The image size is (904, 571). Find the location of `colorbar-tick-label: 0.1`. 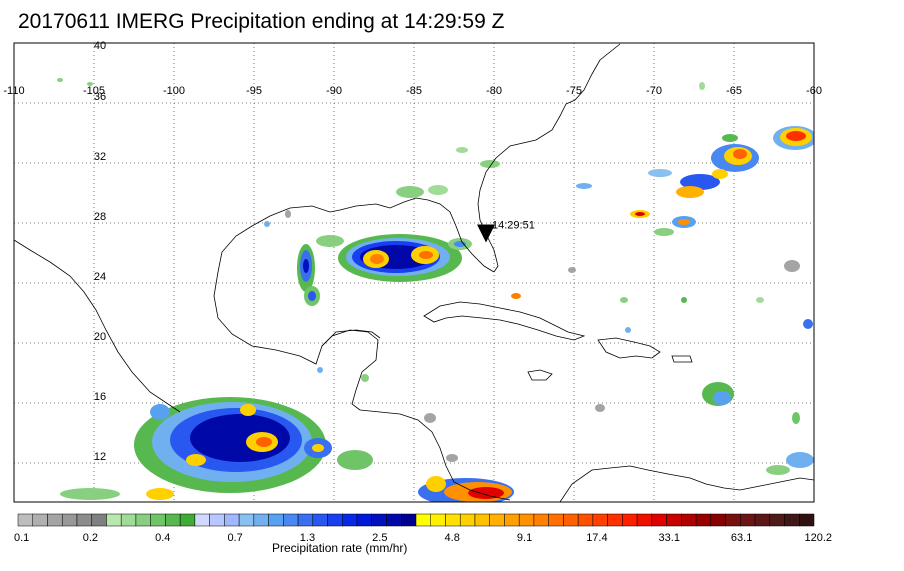

colorbar-tick-label: 0.1 is located at coordinates (21, 538).